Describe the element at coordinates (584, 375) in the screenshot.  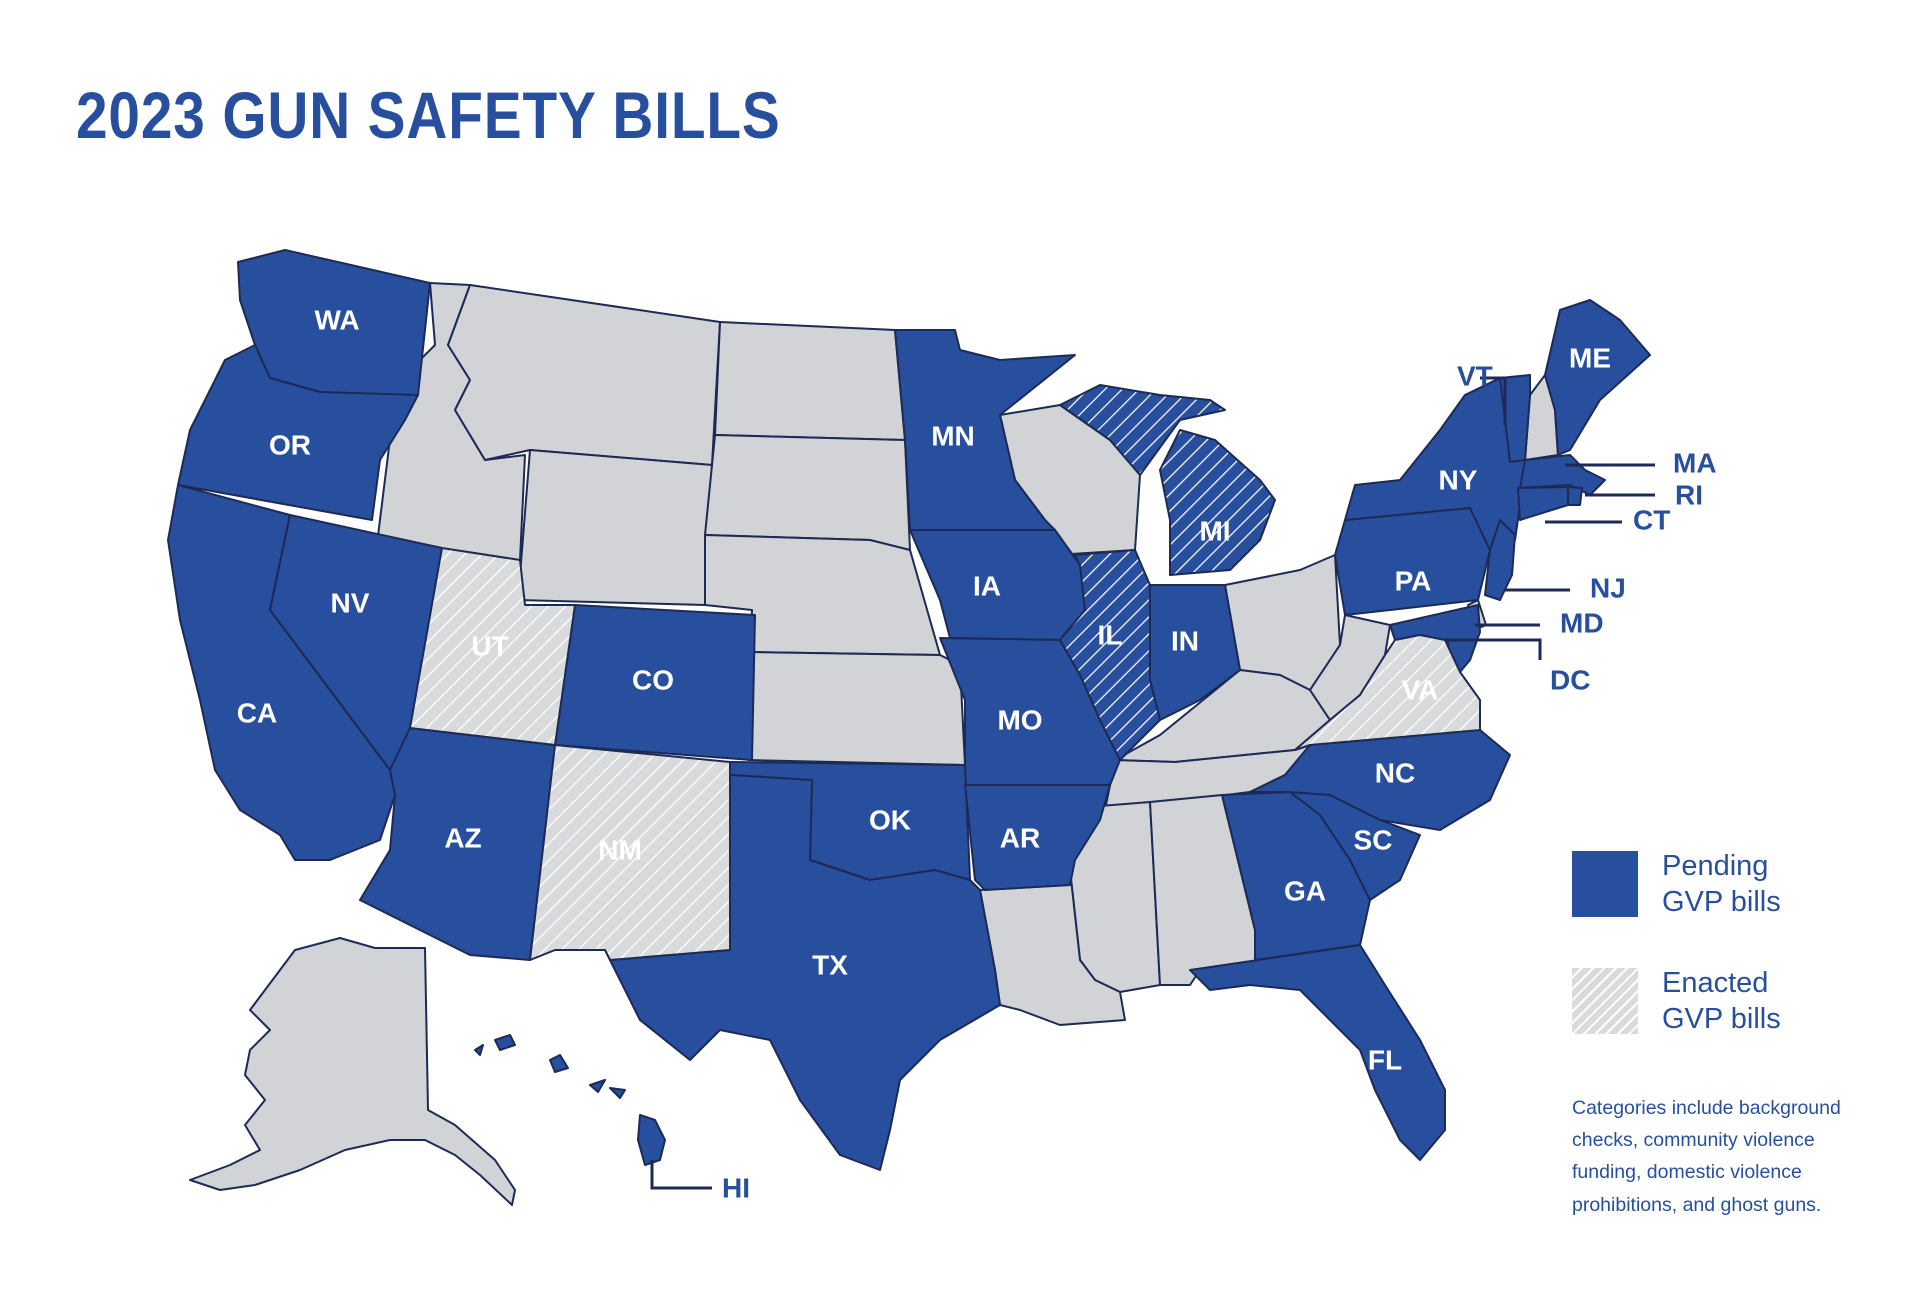
I see `state-MT` at that location.